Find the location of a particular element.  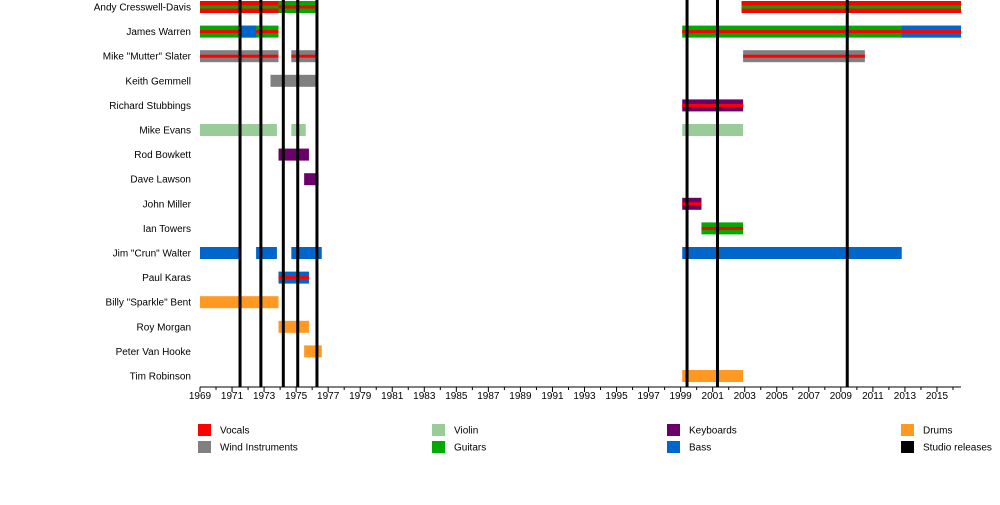

legend-item-violin: Violin is located at coordinates (455, 430).